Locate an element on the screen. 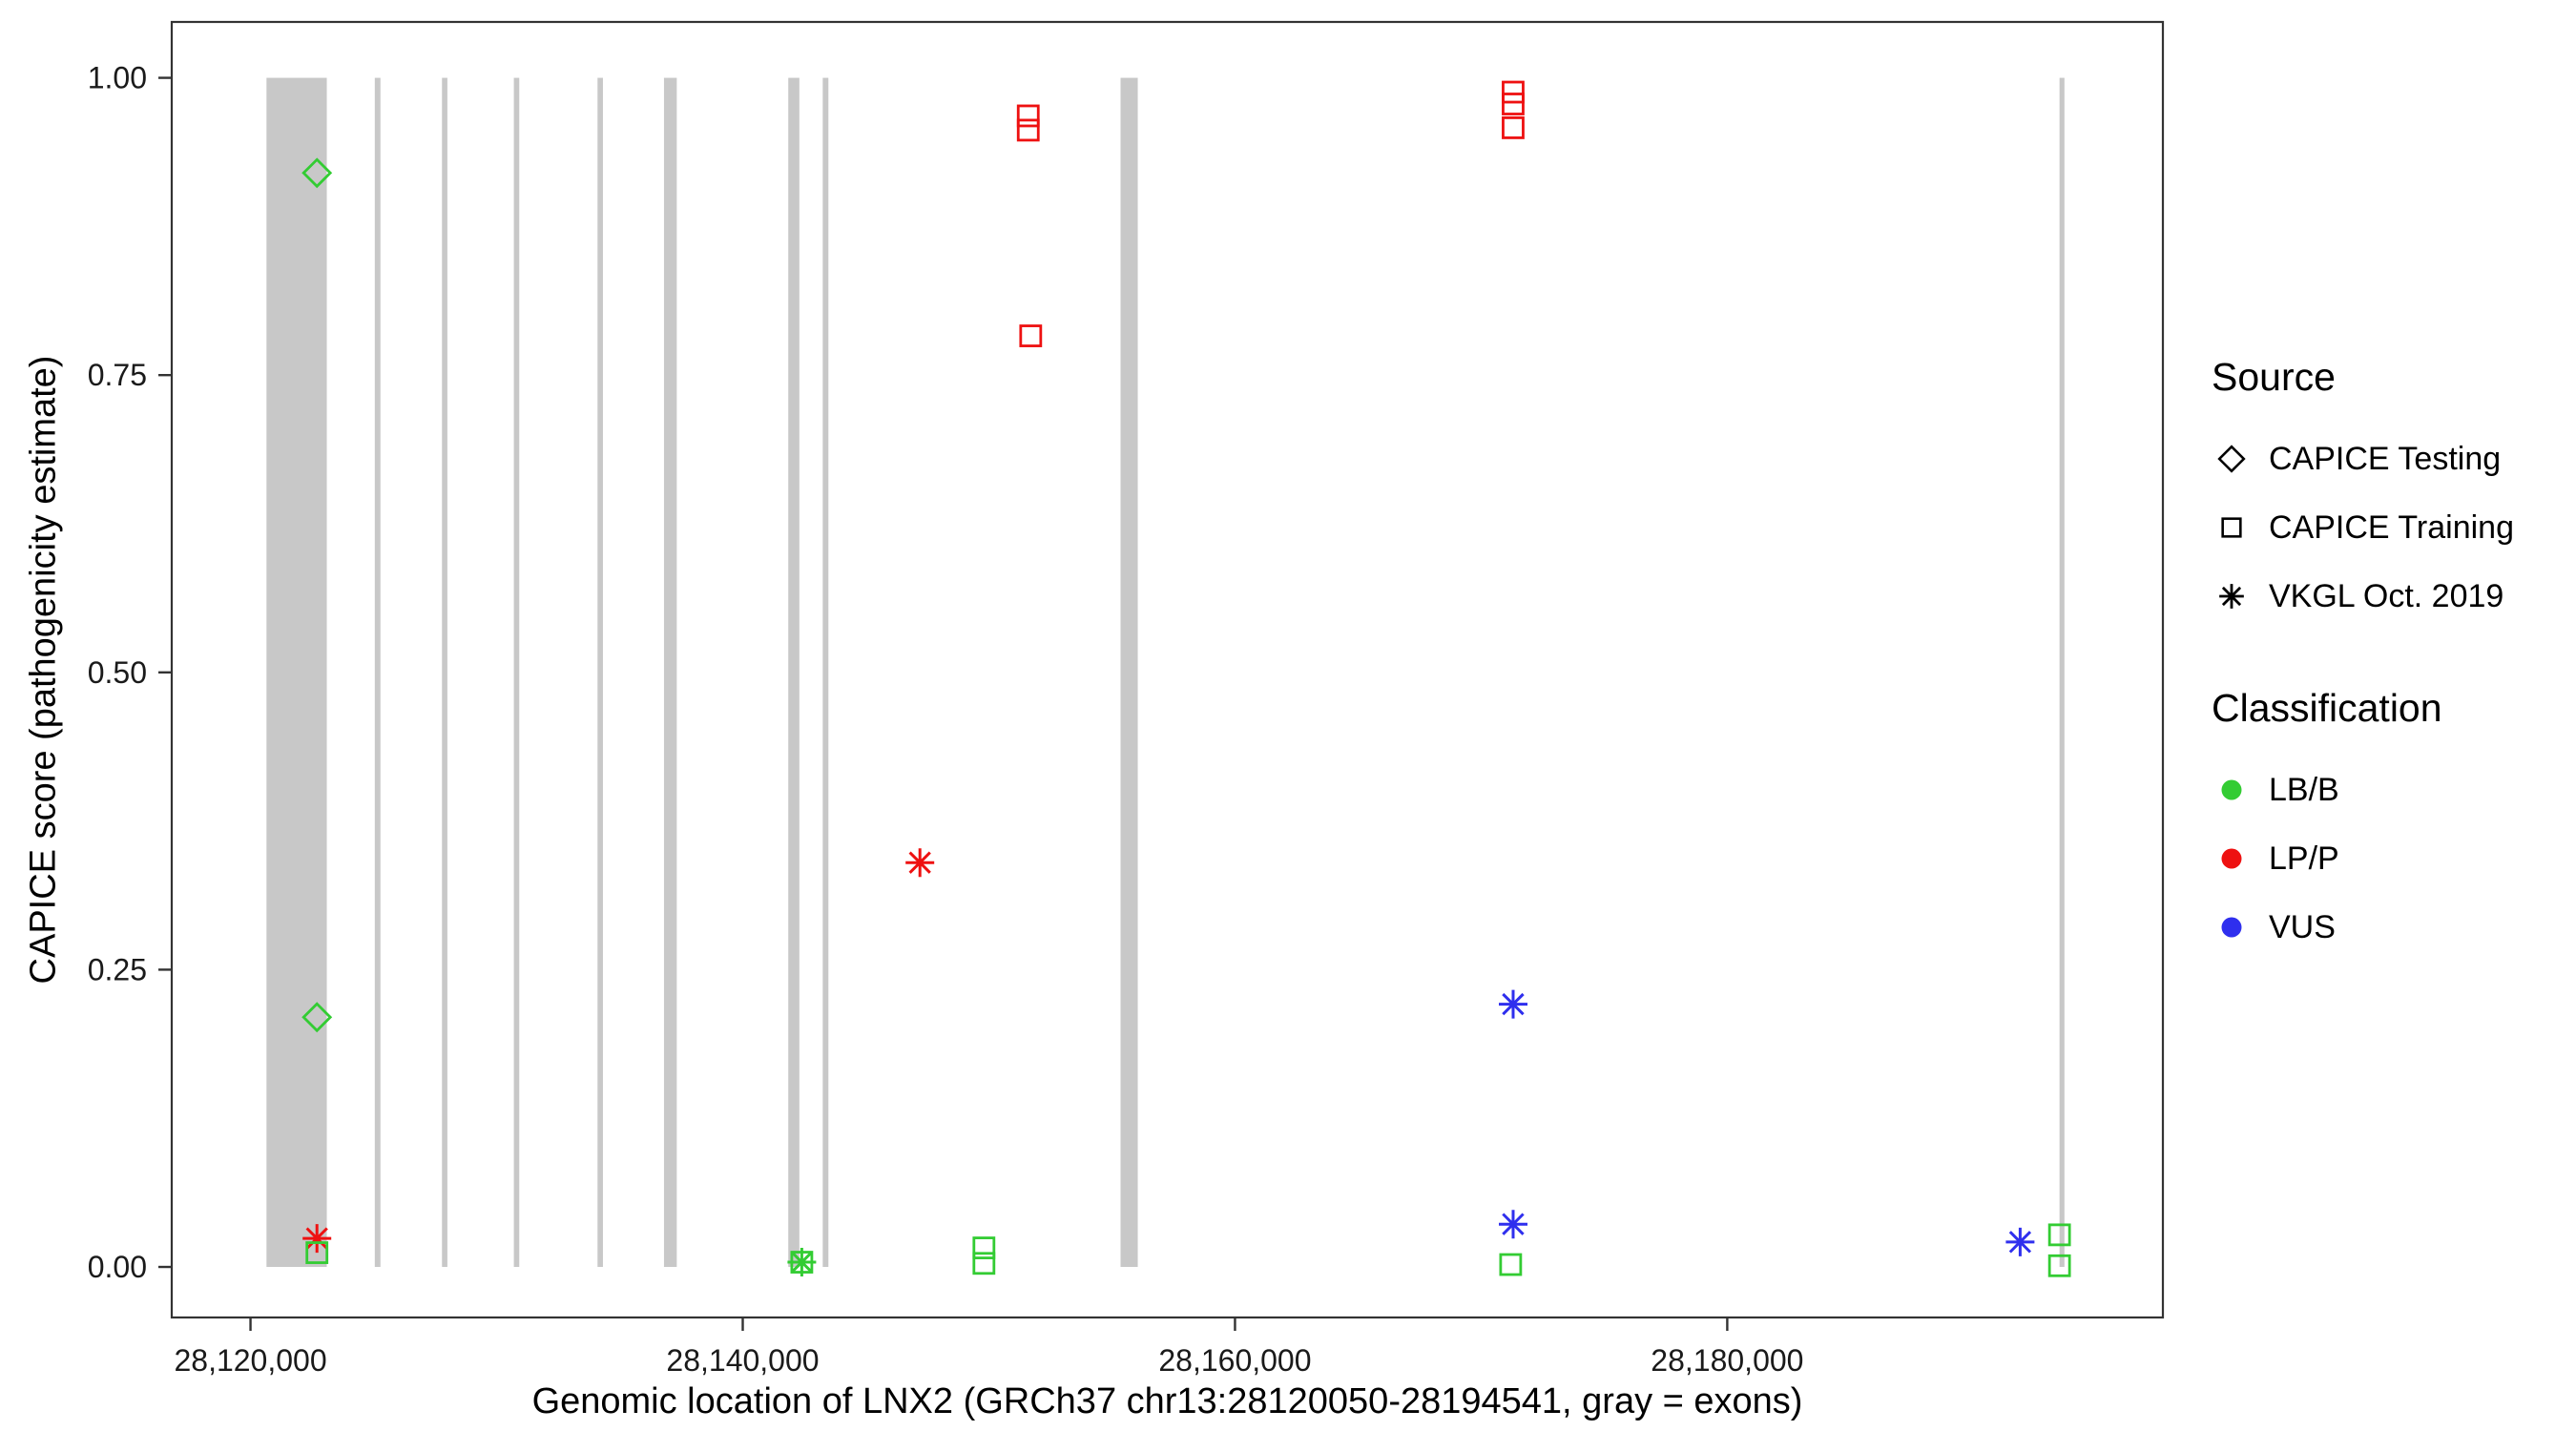  legend-item-label: LB/B is located at coordinates (2304, 789).